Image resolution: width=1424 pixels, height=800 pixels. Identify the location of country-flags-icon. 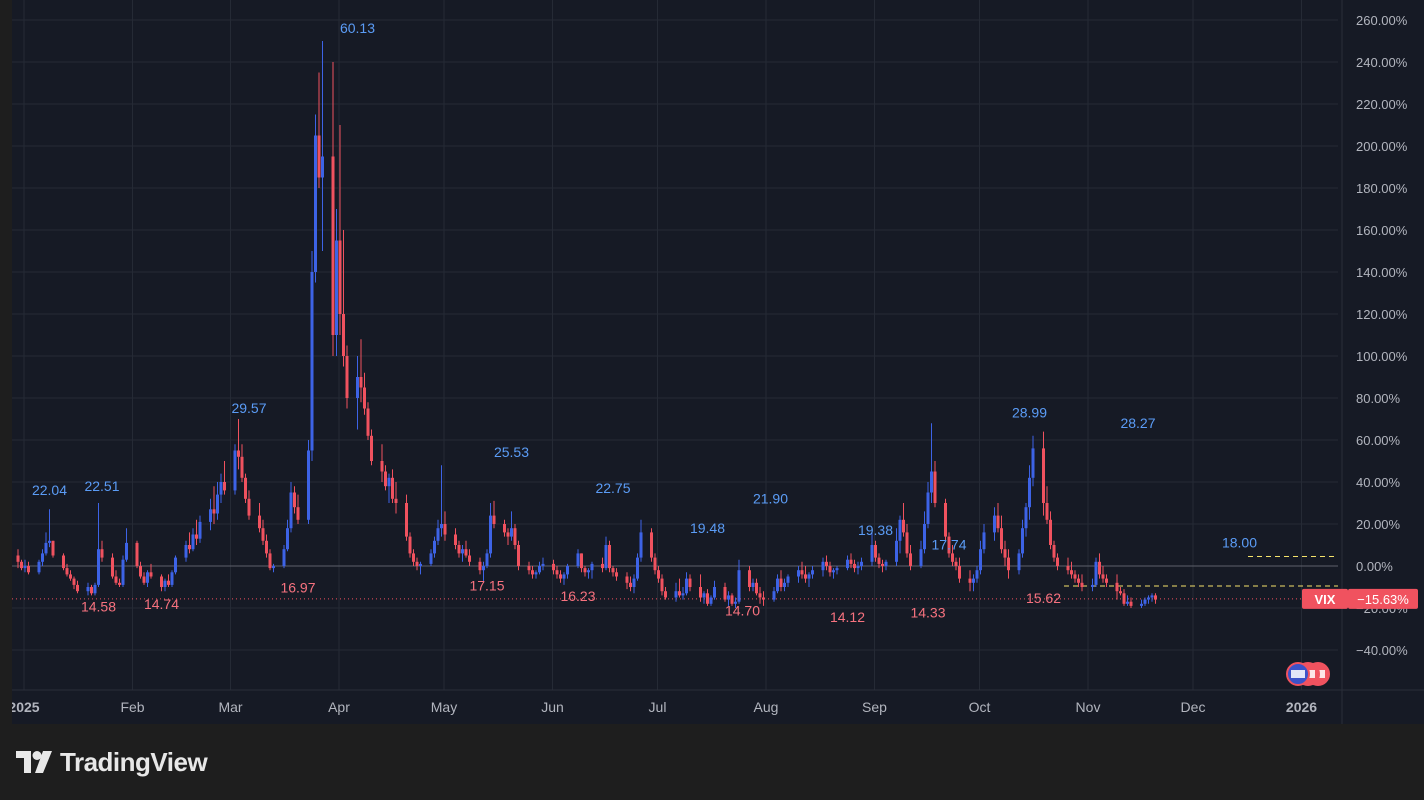
(1308, 674).